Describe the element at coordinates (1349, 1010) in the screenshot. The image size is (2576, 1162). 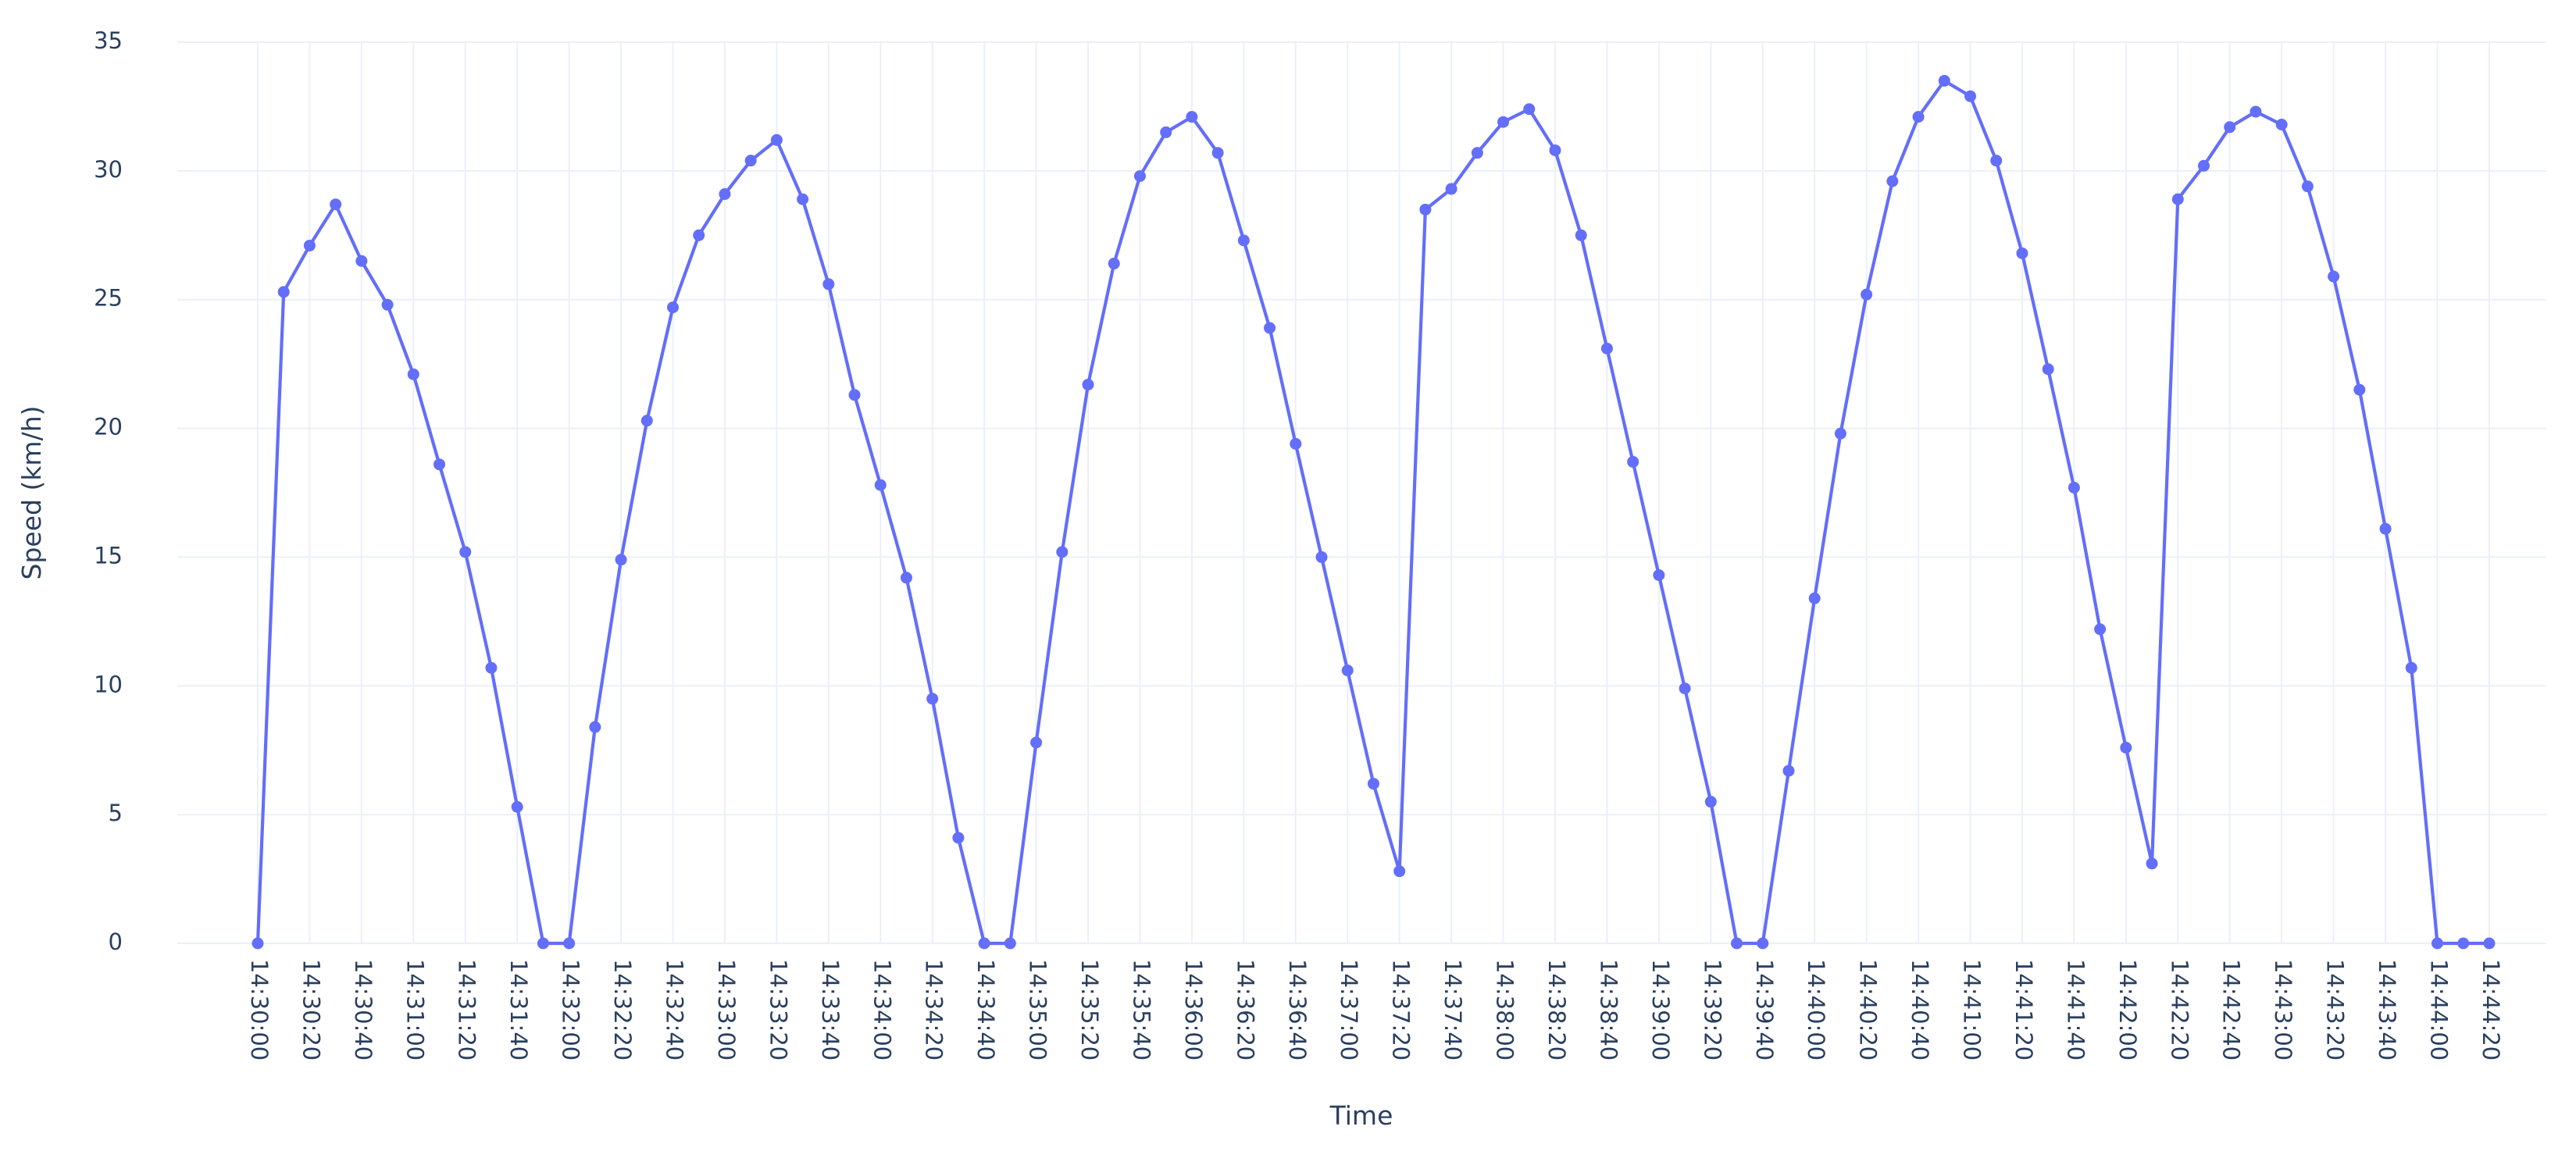
I see `x-tick-label: 14:37:00` at that location.